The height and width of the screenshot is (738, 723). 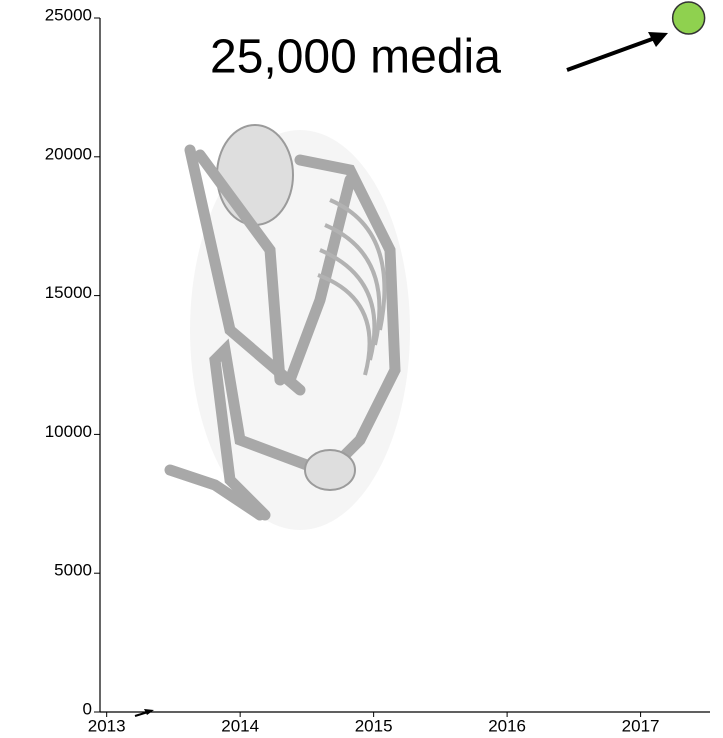 What do you see at coordinates (87, 708) in the screenshot?
I see `y-tick-label: 0` at bounding box center [87, 708].